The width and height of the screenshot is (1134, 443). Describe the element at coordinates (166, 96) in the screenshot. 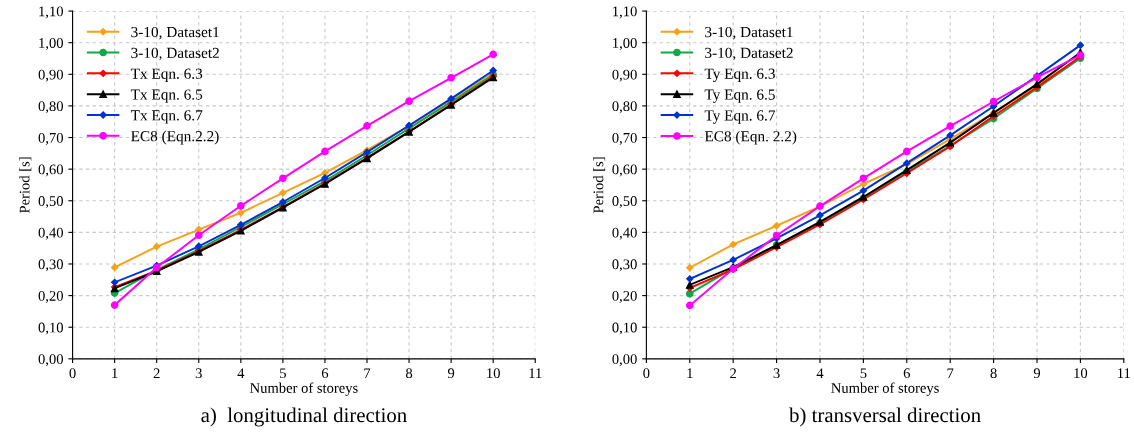

I see `legend-label: Tx Eqn. 6.5` at that location.